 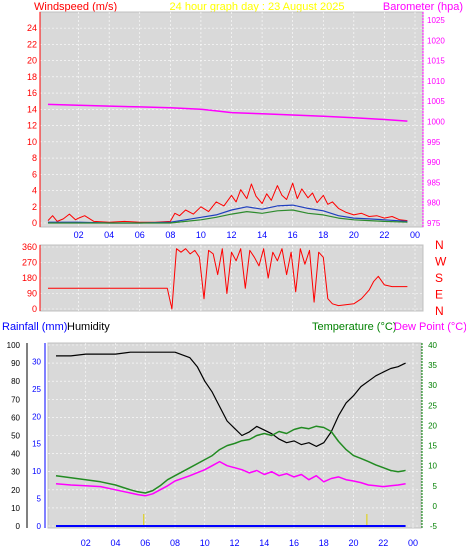 I want to click on humidity-y-tick-label: 90, so click(x=15, y=363).